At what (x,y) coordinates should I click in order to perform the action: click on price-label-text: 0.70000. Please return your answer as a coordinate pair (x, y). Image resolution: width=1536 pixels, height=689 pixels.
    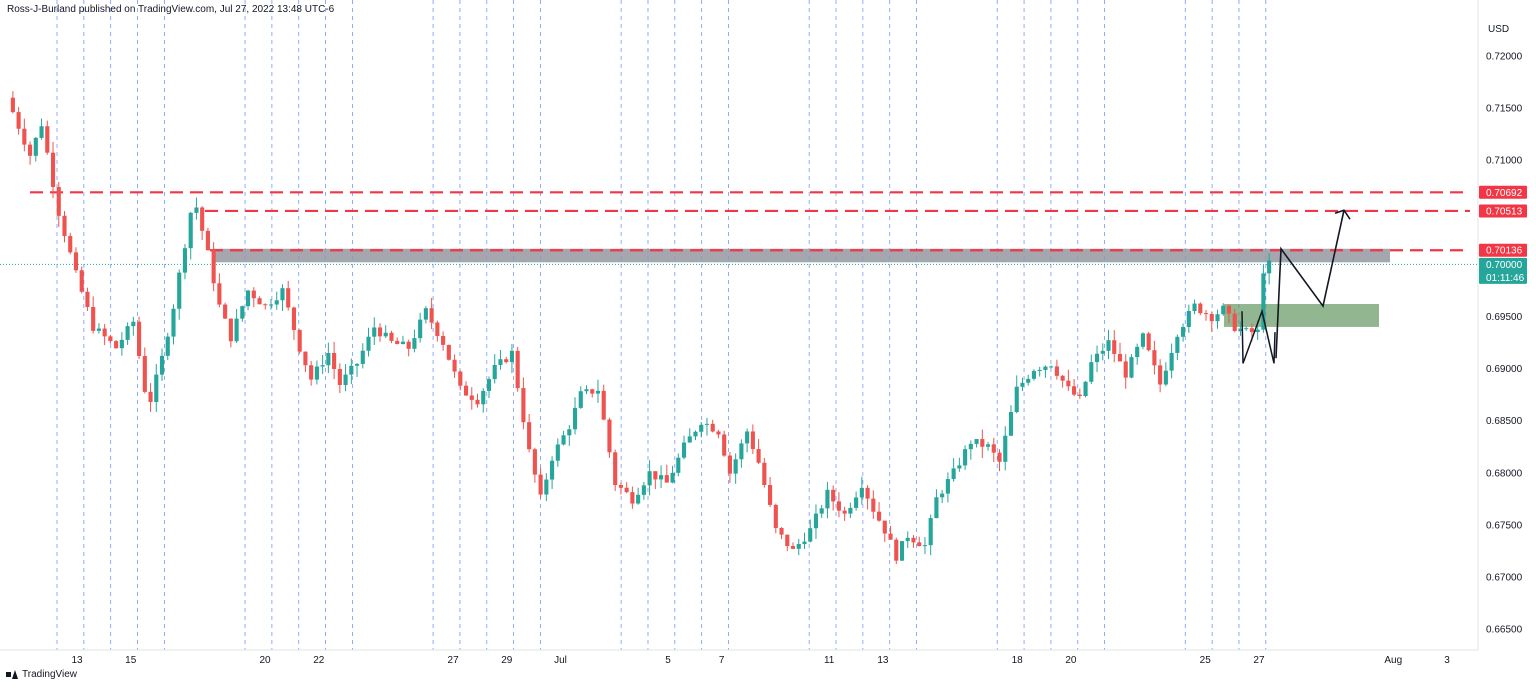
    Looking at the image, I should click on (1504, 265).